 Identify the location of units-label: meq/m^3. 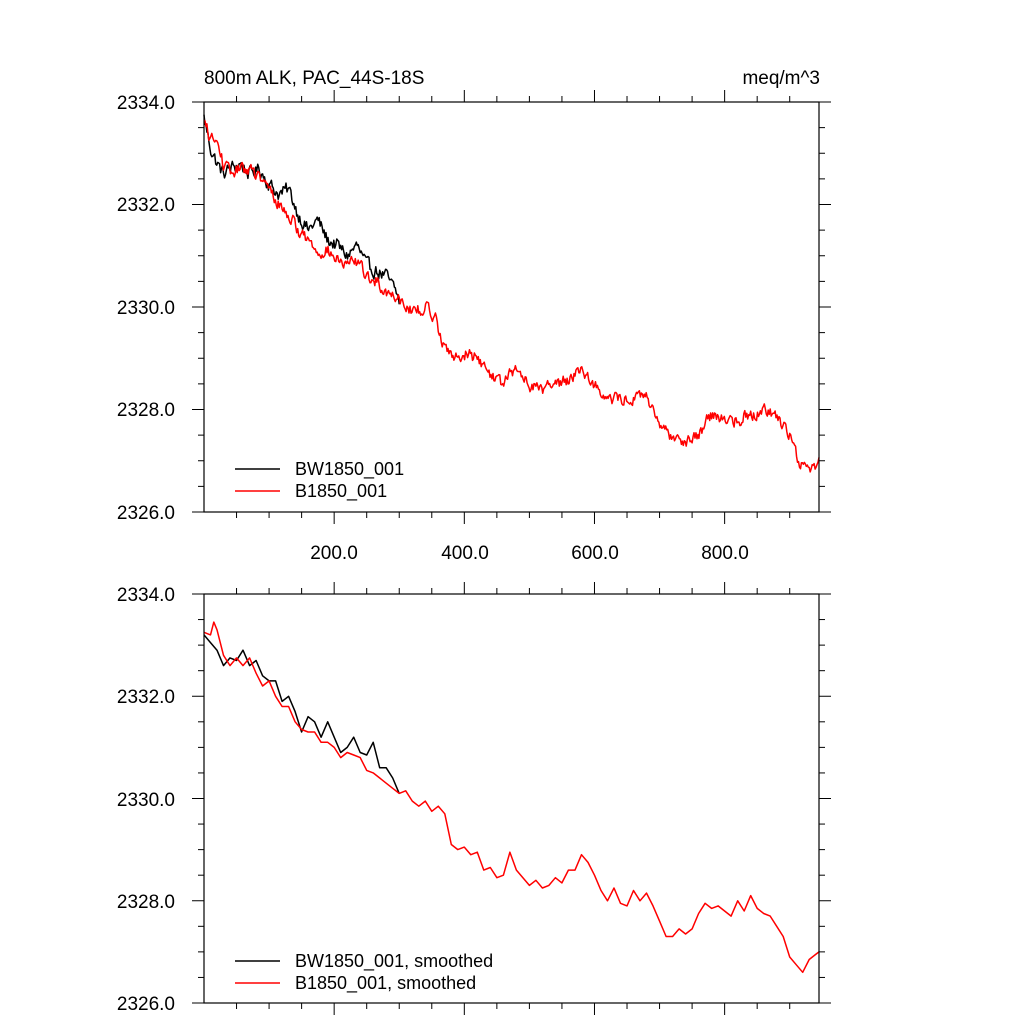
(781, 78).